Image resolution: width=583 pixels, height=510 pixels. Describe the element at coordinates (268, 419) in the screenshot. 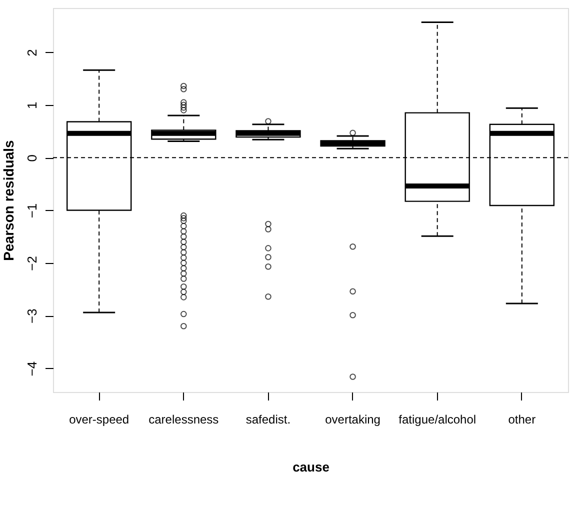

I see `x-tick-label: safedist.` at that location.